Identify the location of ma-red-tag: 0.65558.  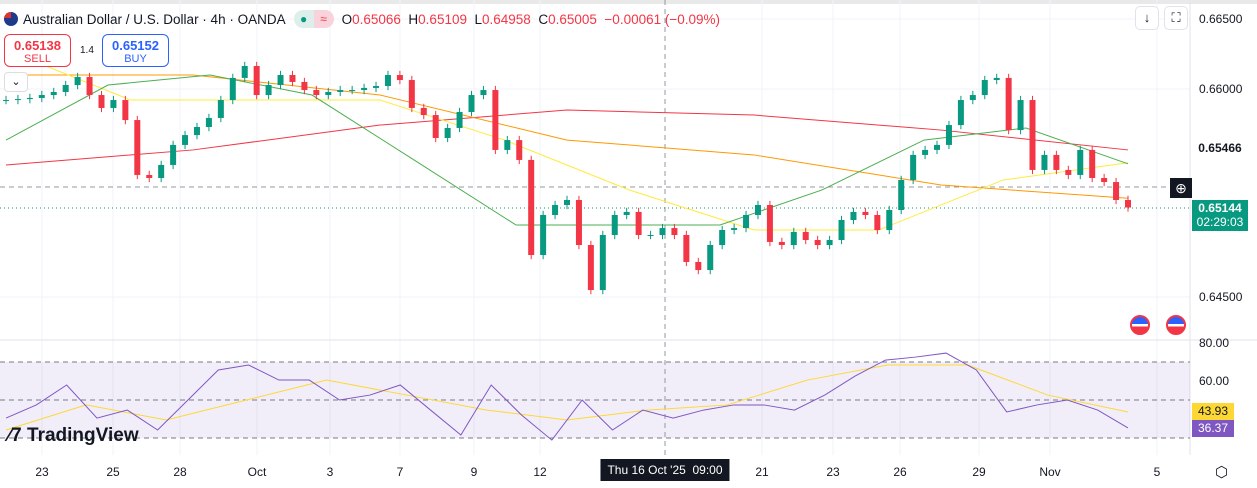
(1220, 131).